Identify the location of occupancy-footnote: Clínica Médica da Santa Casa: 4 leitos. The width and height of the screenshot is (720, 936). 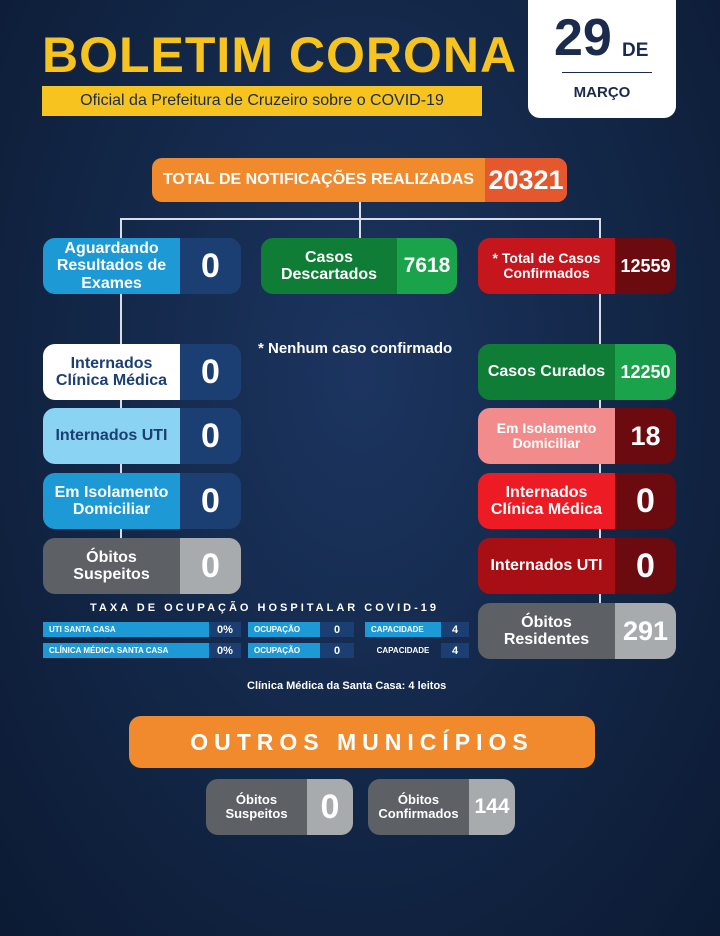
(347, 686).